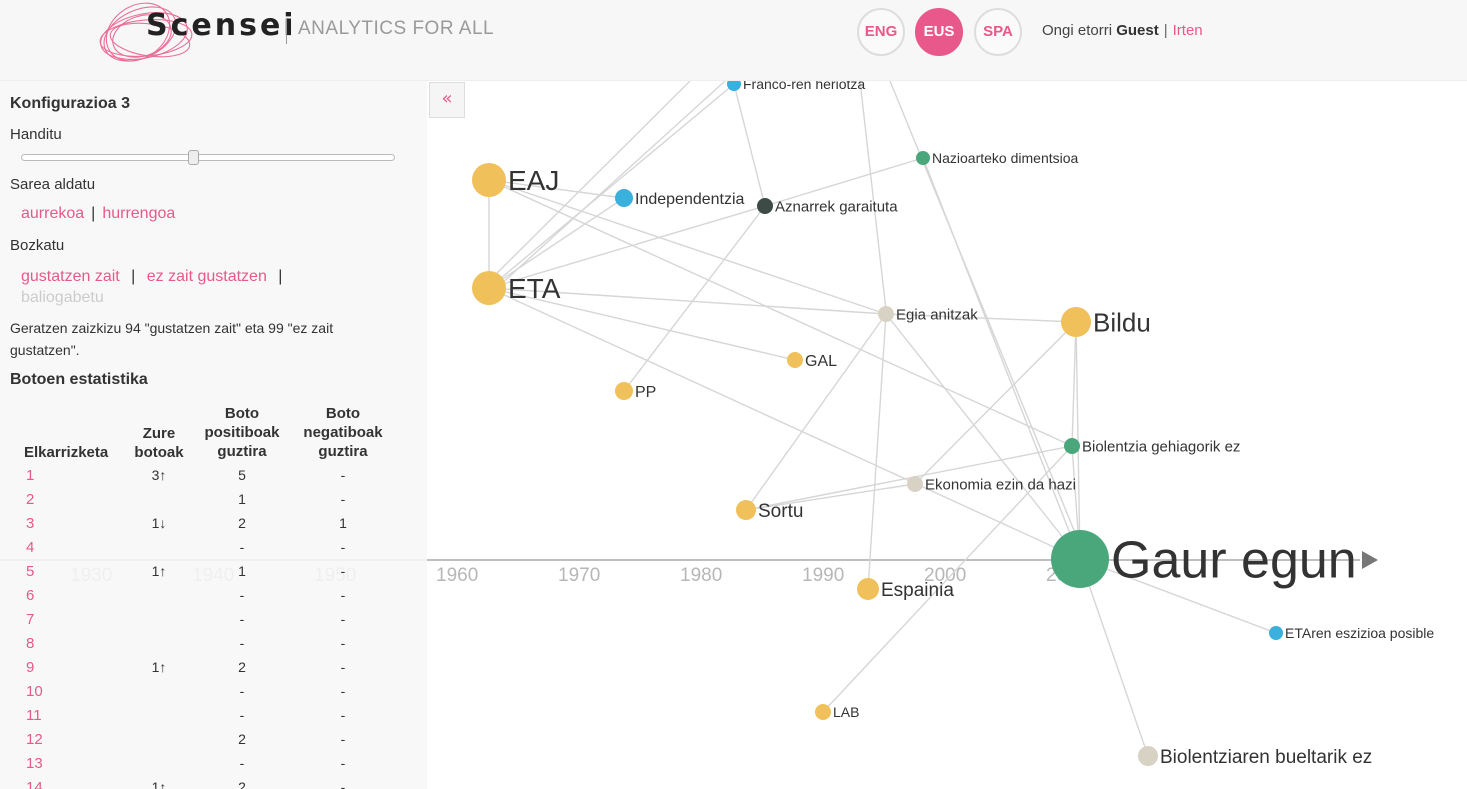 Image resolution: width=1467 pixels, height=789 pixels. Describe the element at coordinates (881, 32) in the screenshot. I see `lang-button-eng: ENG` at that location.